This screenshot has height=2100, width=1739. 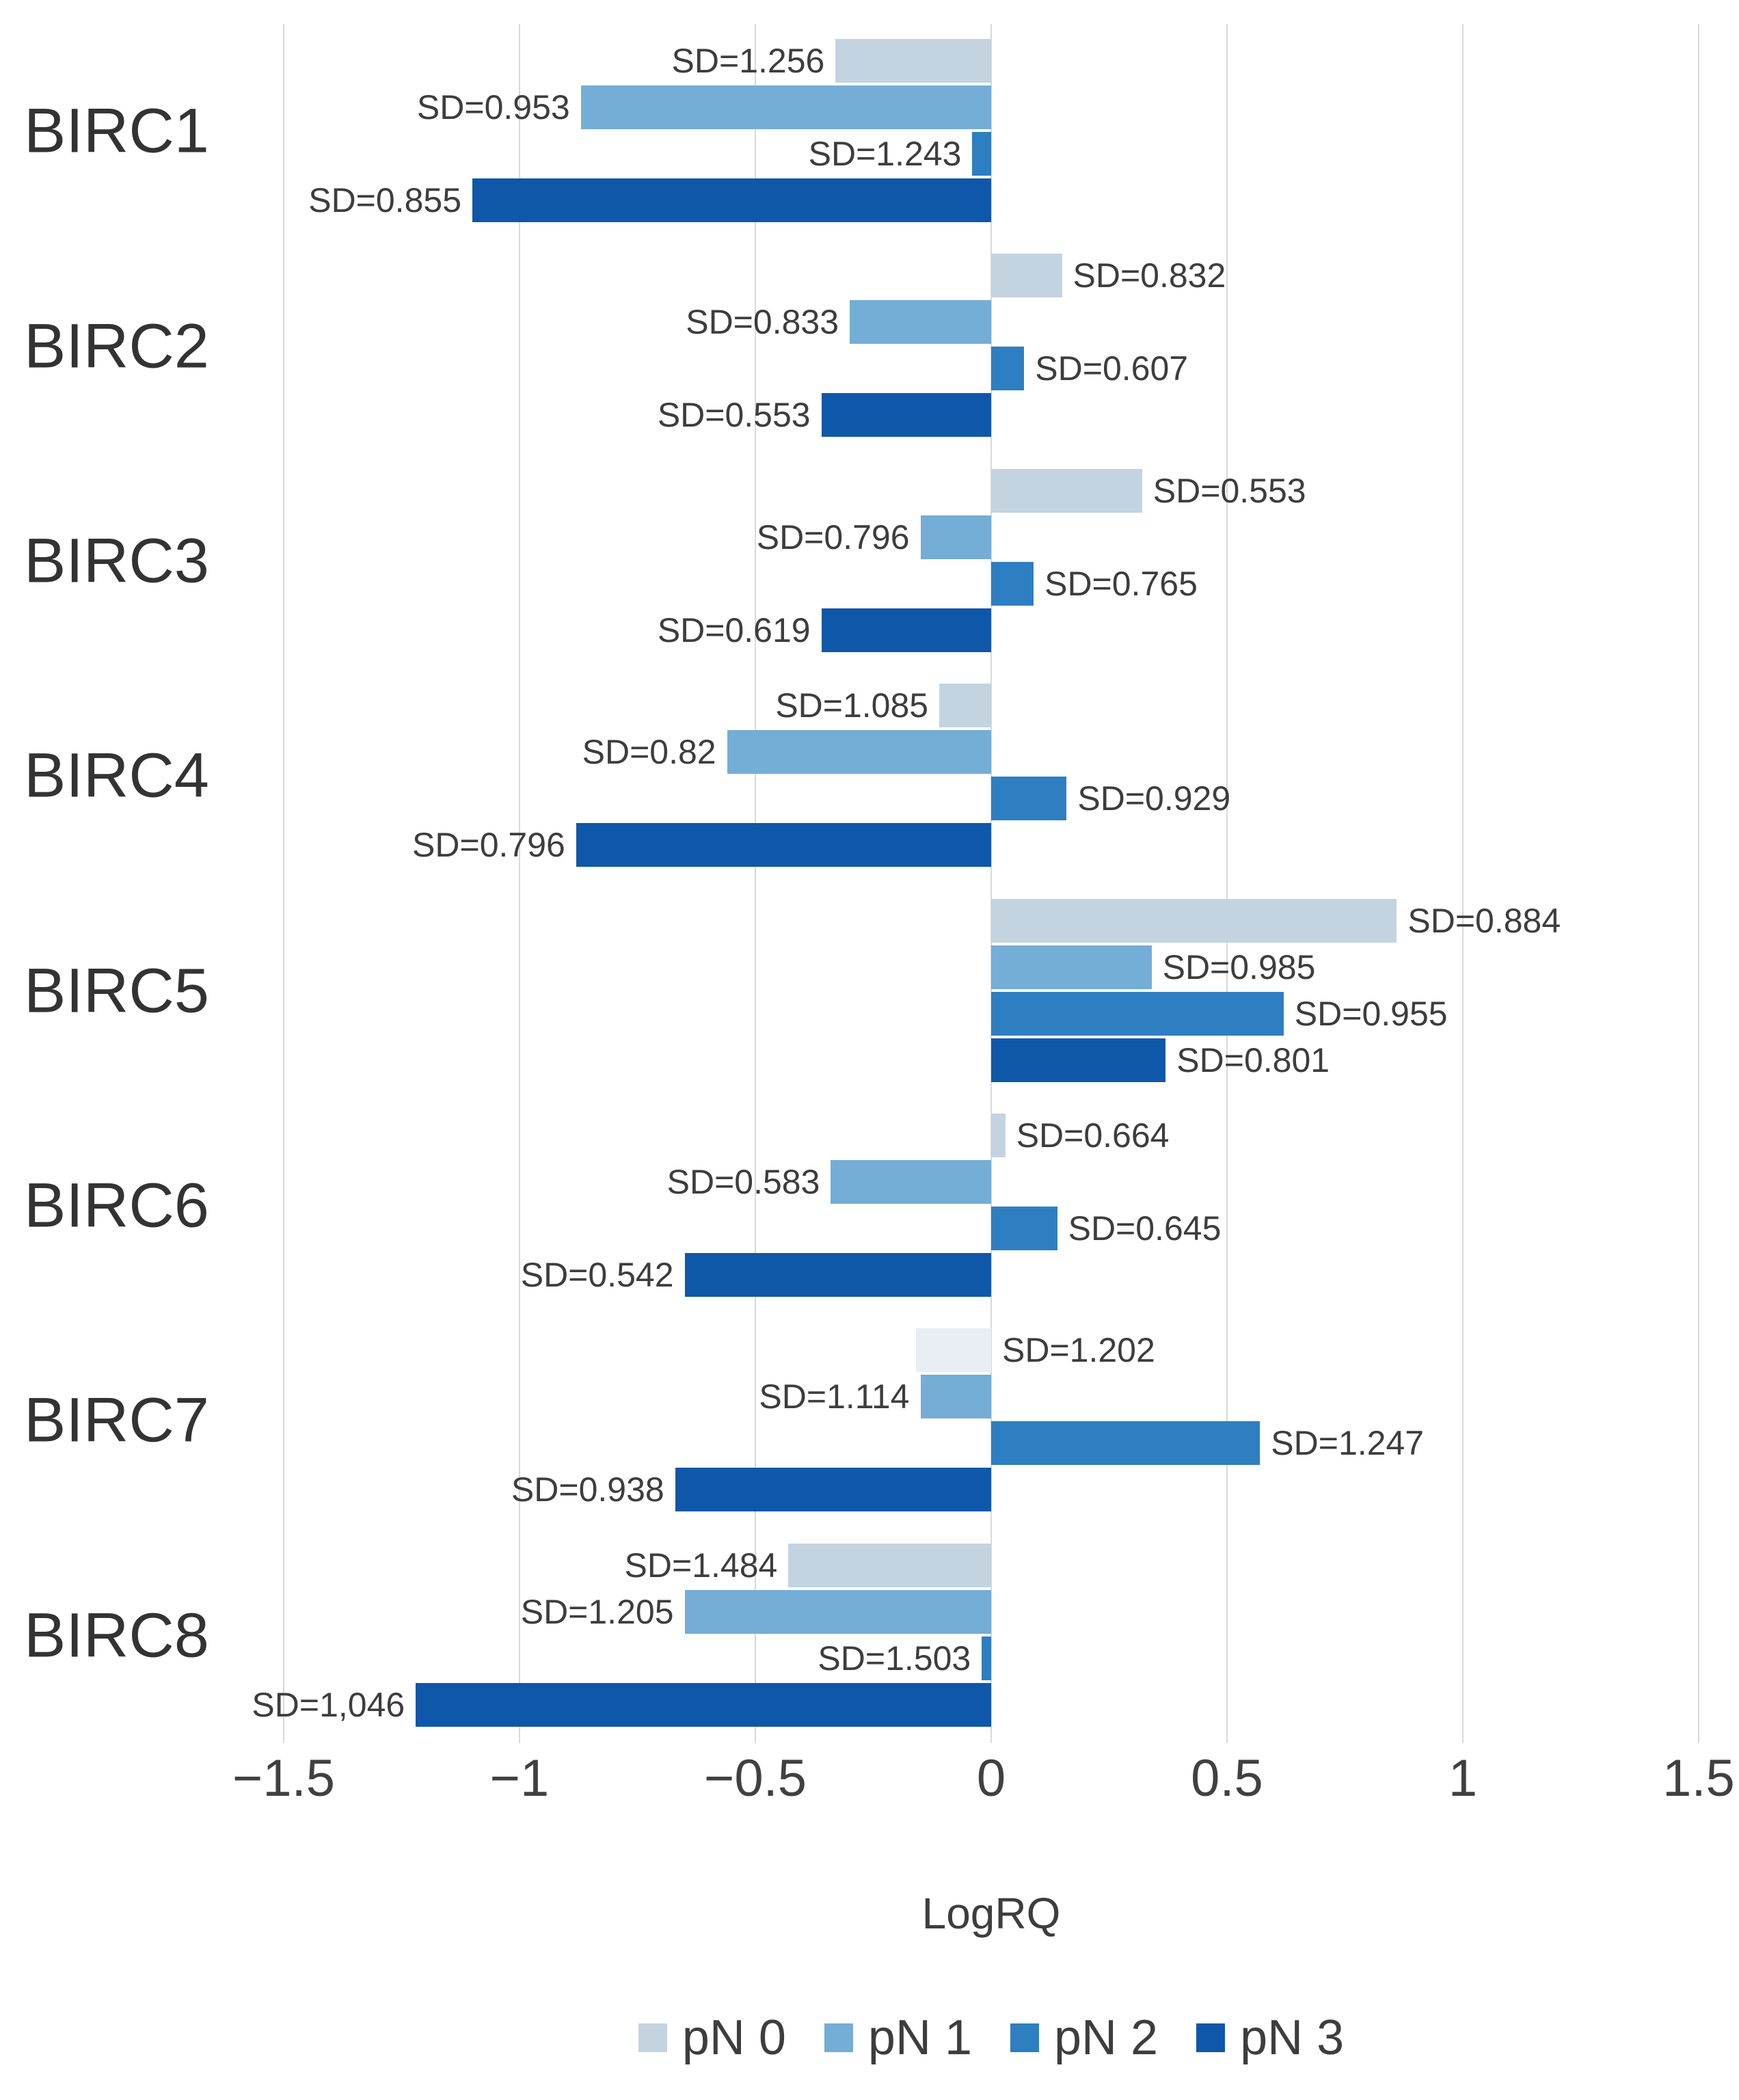 I want to click on category-label: BIRC7, so click(x=116, y=1420).